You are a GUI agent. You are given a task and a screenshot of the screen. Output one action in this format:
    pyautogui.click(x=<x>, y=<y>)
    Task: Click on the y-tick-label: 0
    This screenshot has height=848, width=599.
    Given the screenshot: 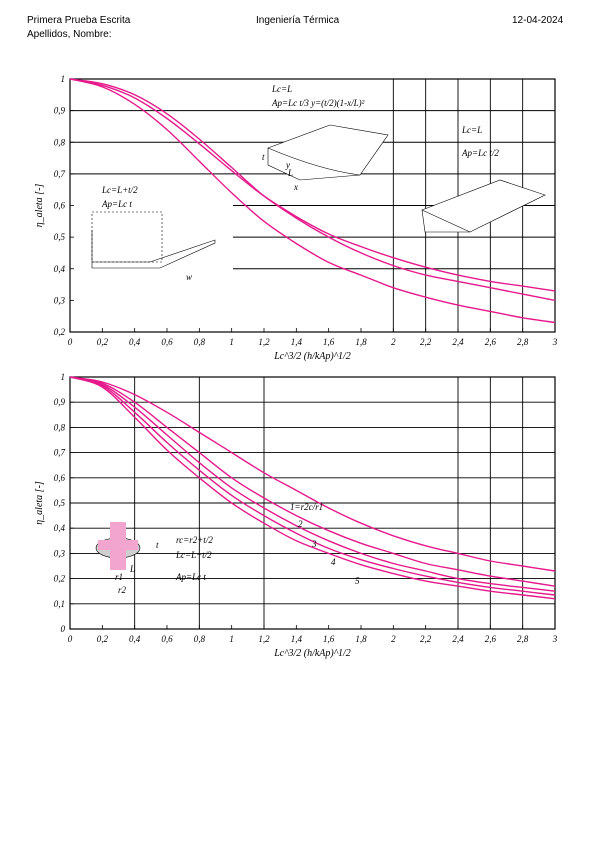 What is the action you would take?
    pyautogui.click(x=63, y=629)
    